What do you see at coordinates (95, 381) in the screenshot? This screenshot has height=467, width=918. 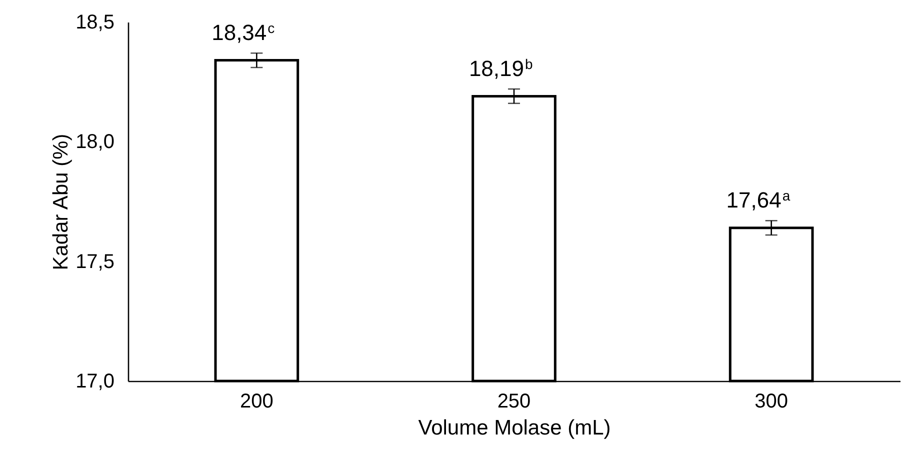 I see `y-tick-label: 17,0` at bounding box center [95, 381].